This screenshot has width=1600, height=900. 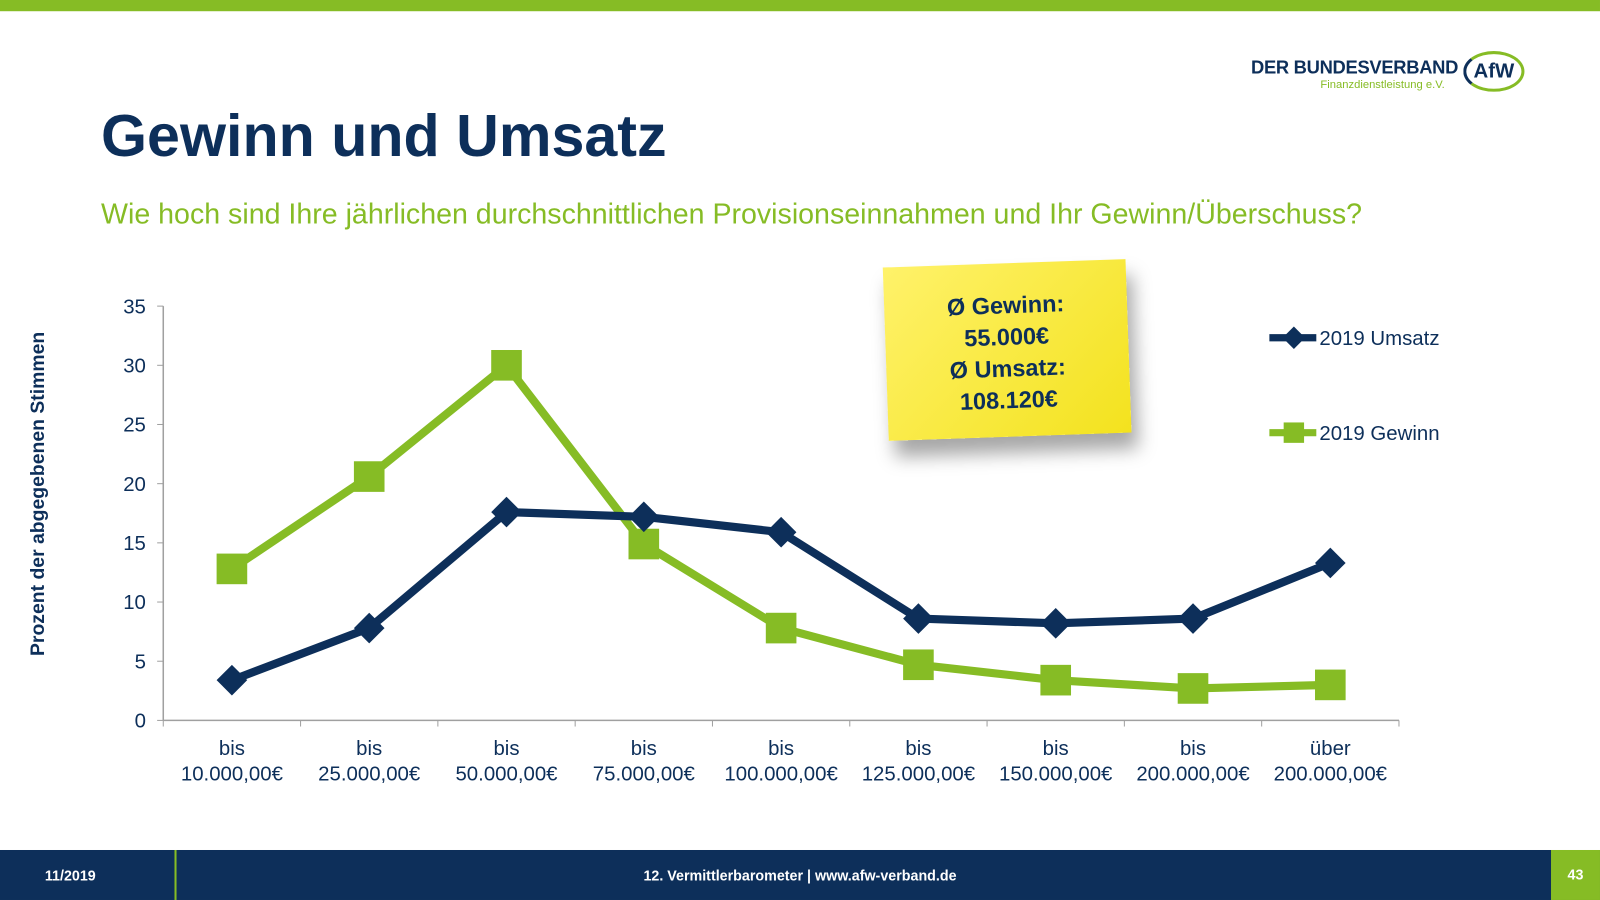 What do you see at coordinates (232, 775) in the screenshot?
I see `x-tick-label: 10.000,00€` at bounding box center [232, 775].